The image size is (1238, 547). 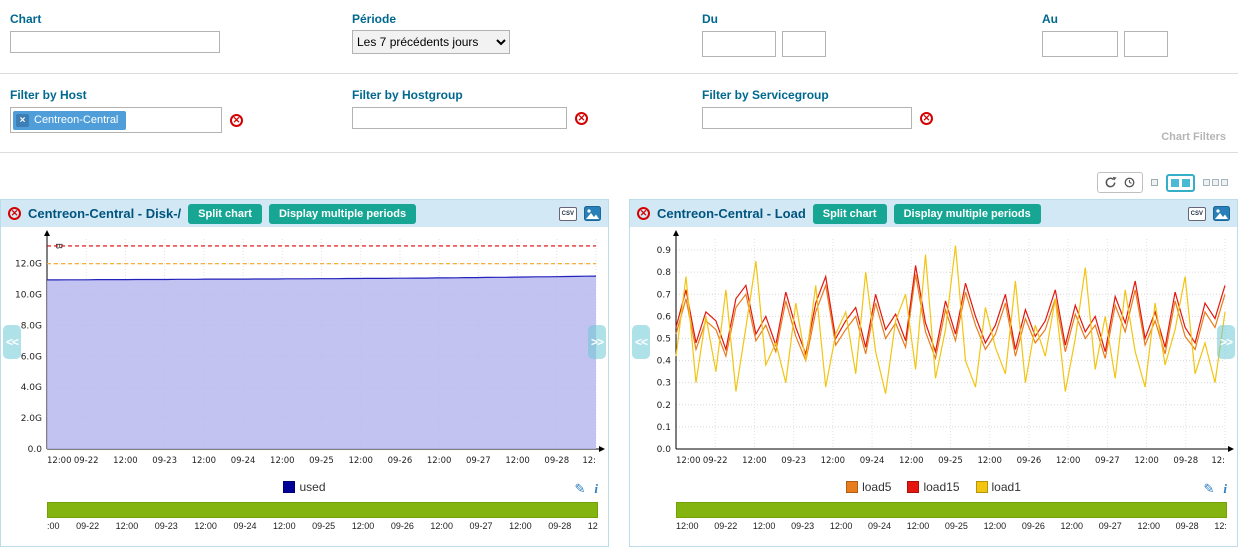 I want to click on layout-three-columns-icon, so click(x=1215, y=182).